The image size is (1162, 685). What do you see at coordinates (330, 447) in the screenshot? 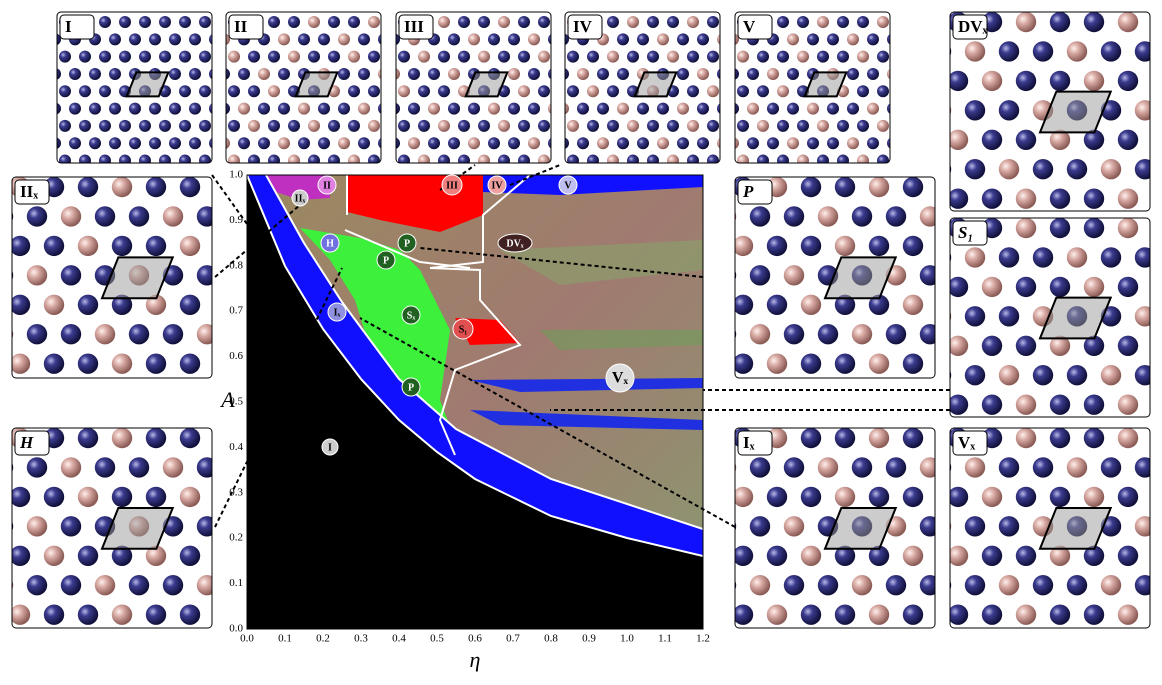
I see `region-label: I` at bounding box center [330, 447].